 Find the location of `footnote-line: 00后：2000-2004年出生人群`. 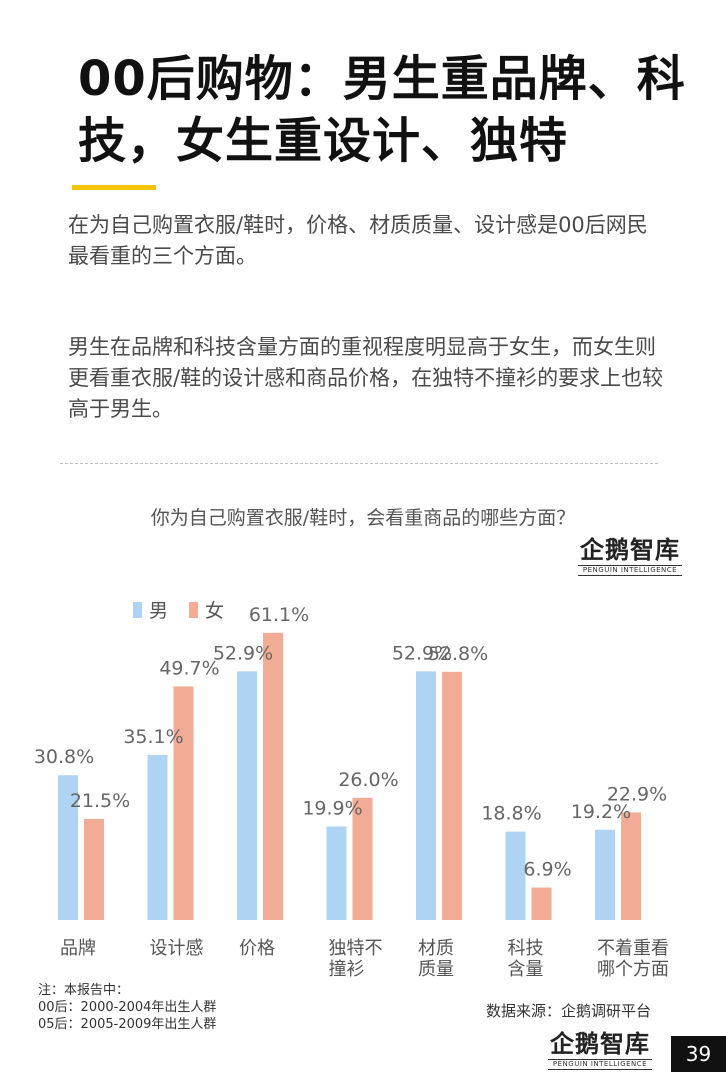

footnote-line: 00后：2000-2004年出生人群 is located at coordinates (127, 1007).